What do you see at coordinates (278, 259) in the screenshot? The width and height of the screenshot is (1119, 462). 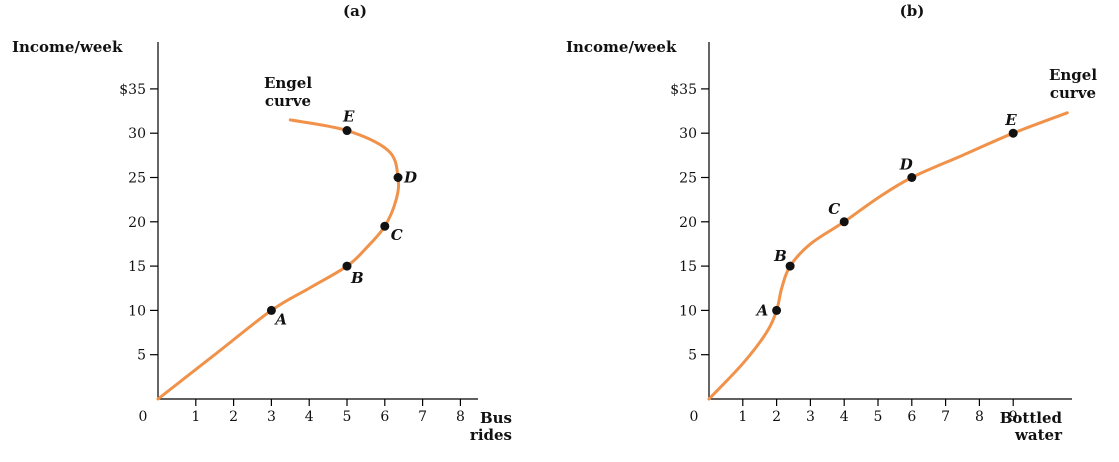 I see `engel-curve-line` at bounding box center [278, 259].